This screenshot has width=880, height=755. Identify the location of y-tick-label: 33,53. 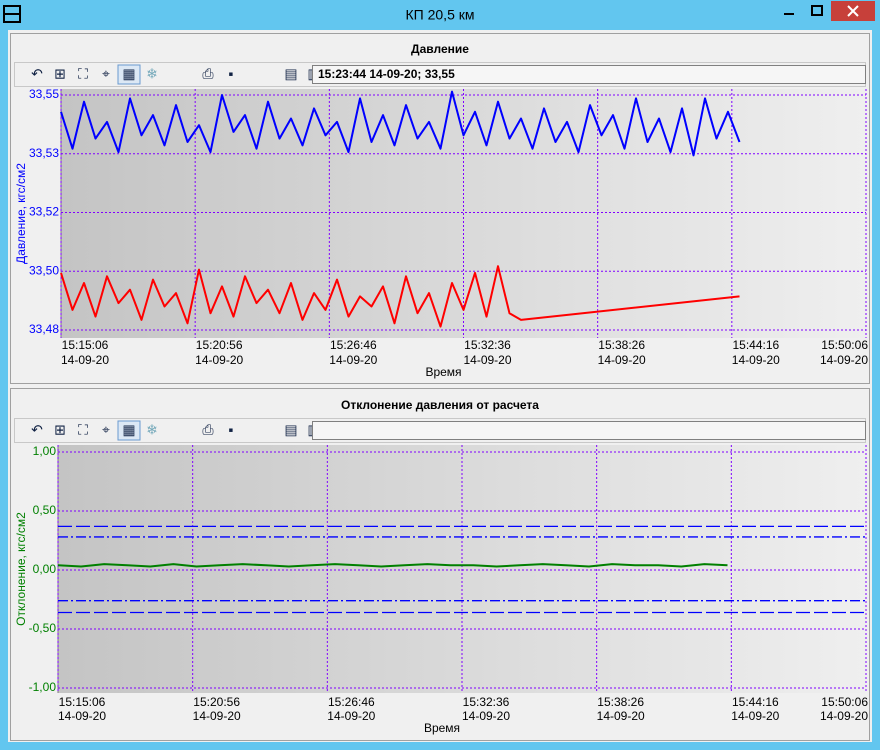
(44, 153).